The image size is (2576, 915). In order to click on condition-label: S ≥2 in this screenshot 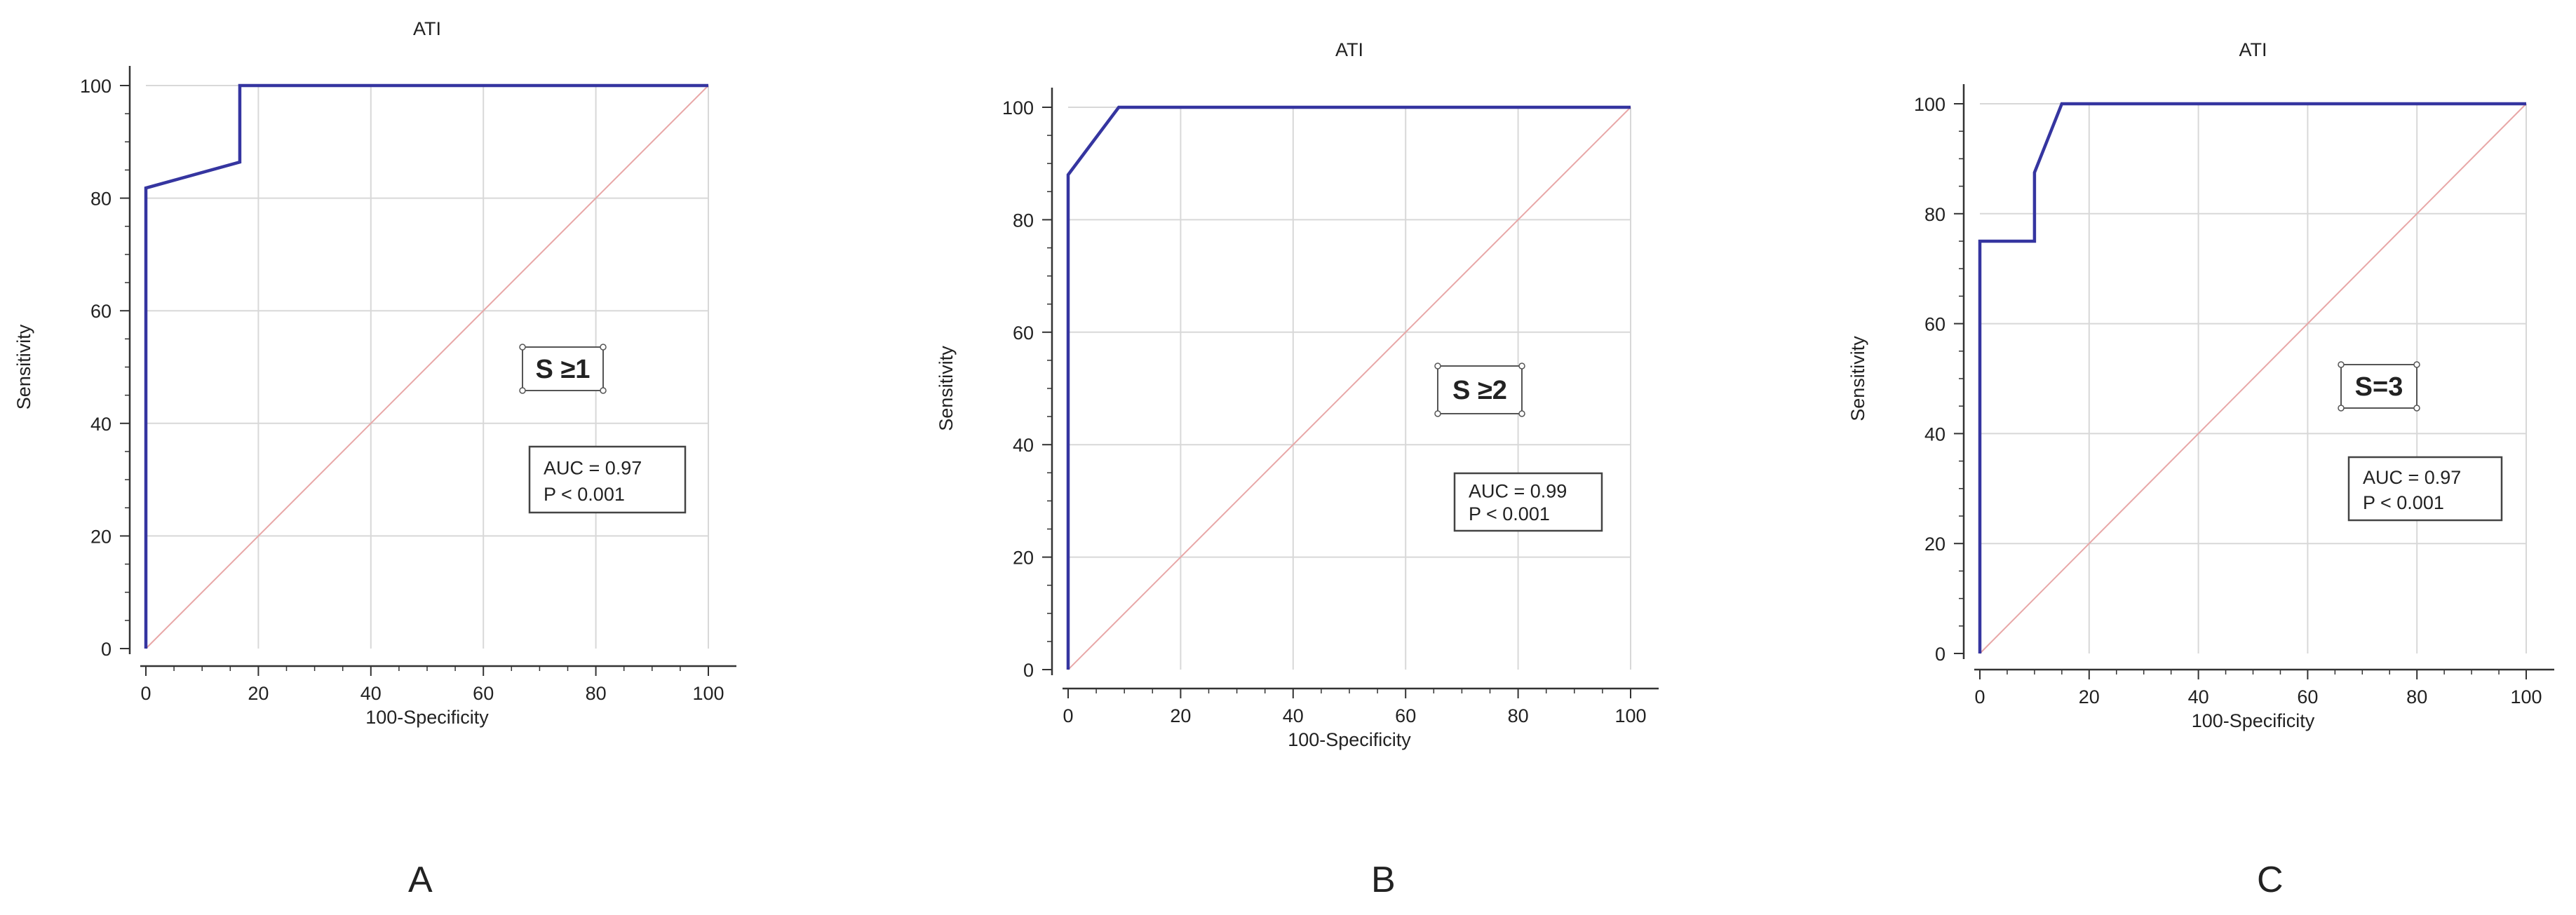, I will do `click(1479, 390)`.